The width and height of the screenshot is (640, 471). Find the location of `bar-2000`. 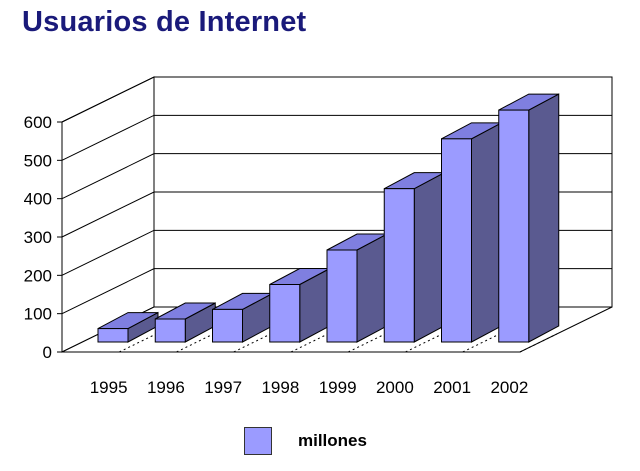

bar-2000 is located at coordinates (414, 257).